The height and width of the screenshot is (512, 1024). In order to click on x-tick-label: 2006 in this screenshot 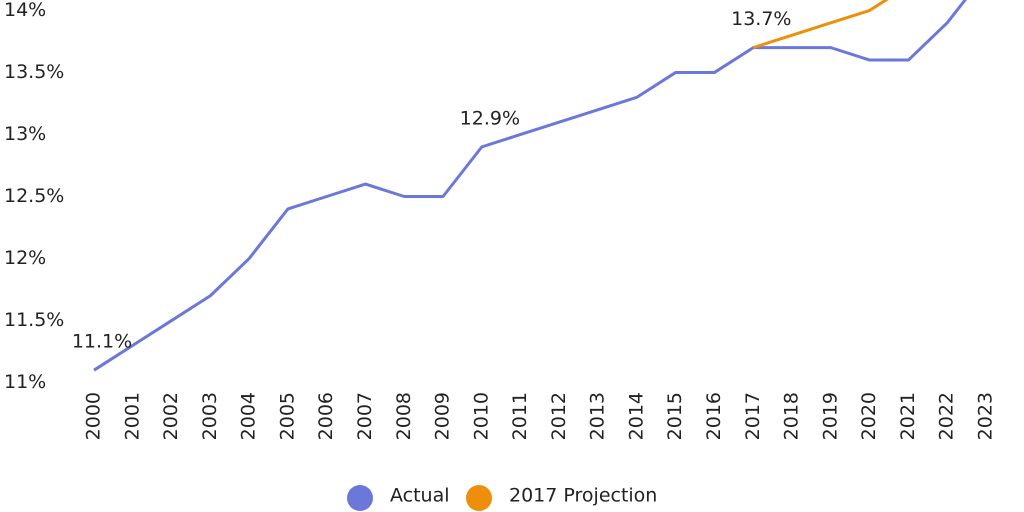, I will do `click(326, 416)`.